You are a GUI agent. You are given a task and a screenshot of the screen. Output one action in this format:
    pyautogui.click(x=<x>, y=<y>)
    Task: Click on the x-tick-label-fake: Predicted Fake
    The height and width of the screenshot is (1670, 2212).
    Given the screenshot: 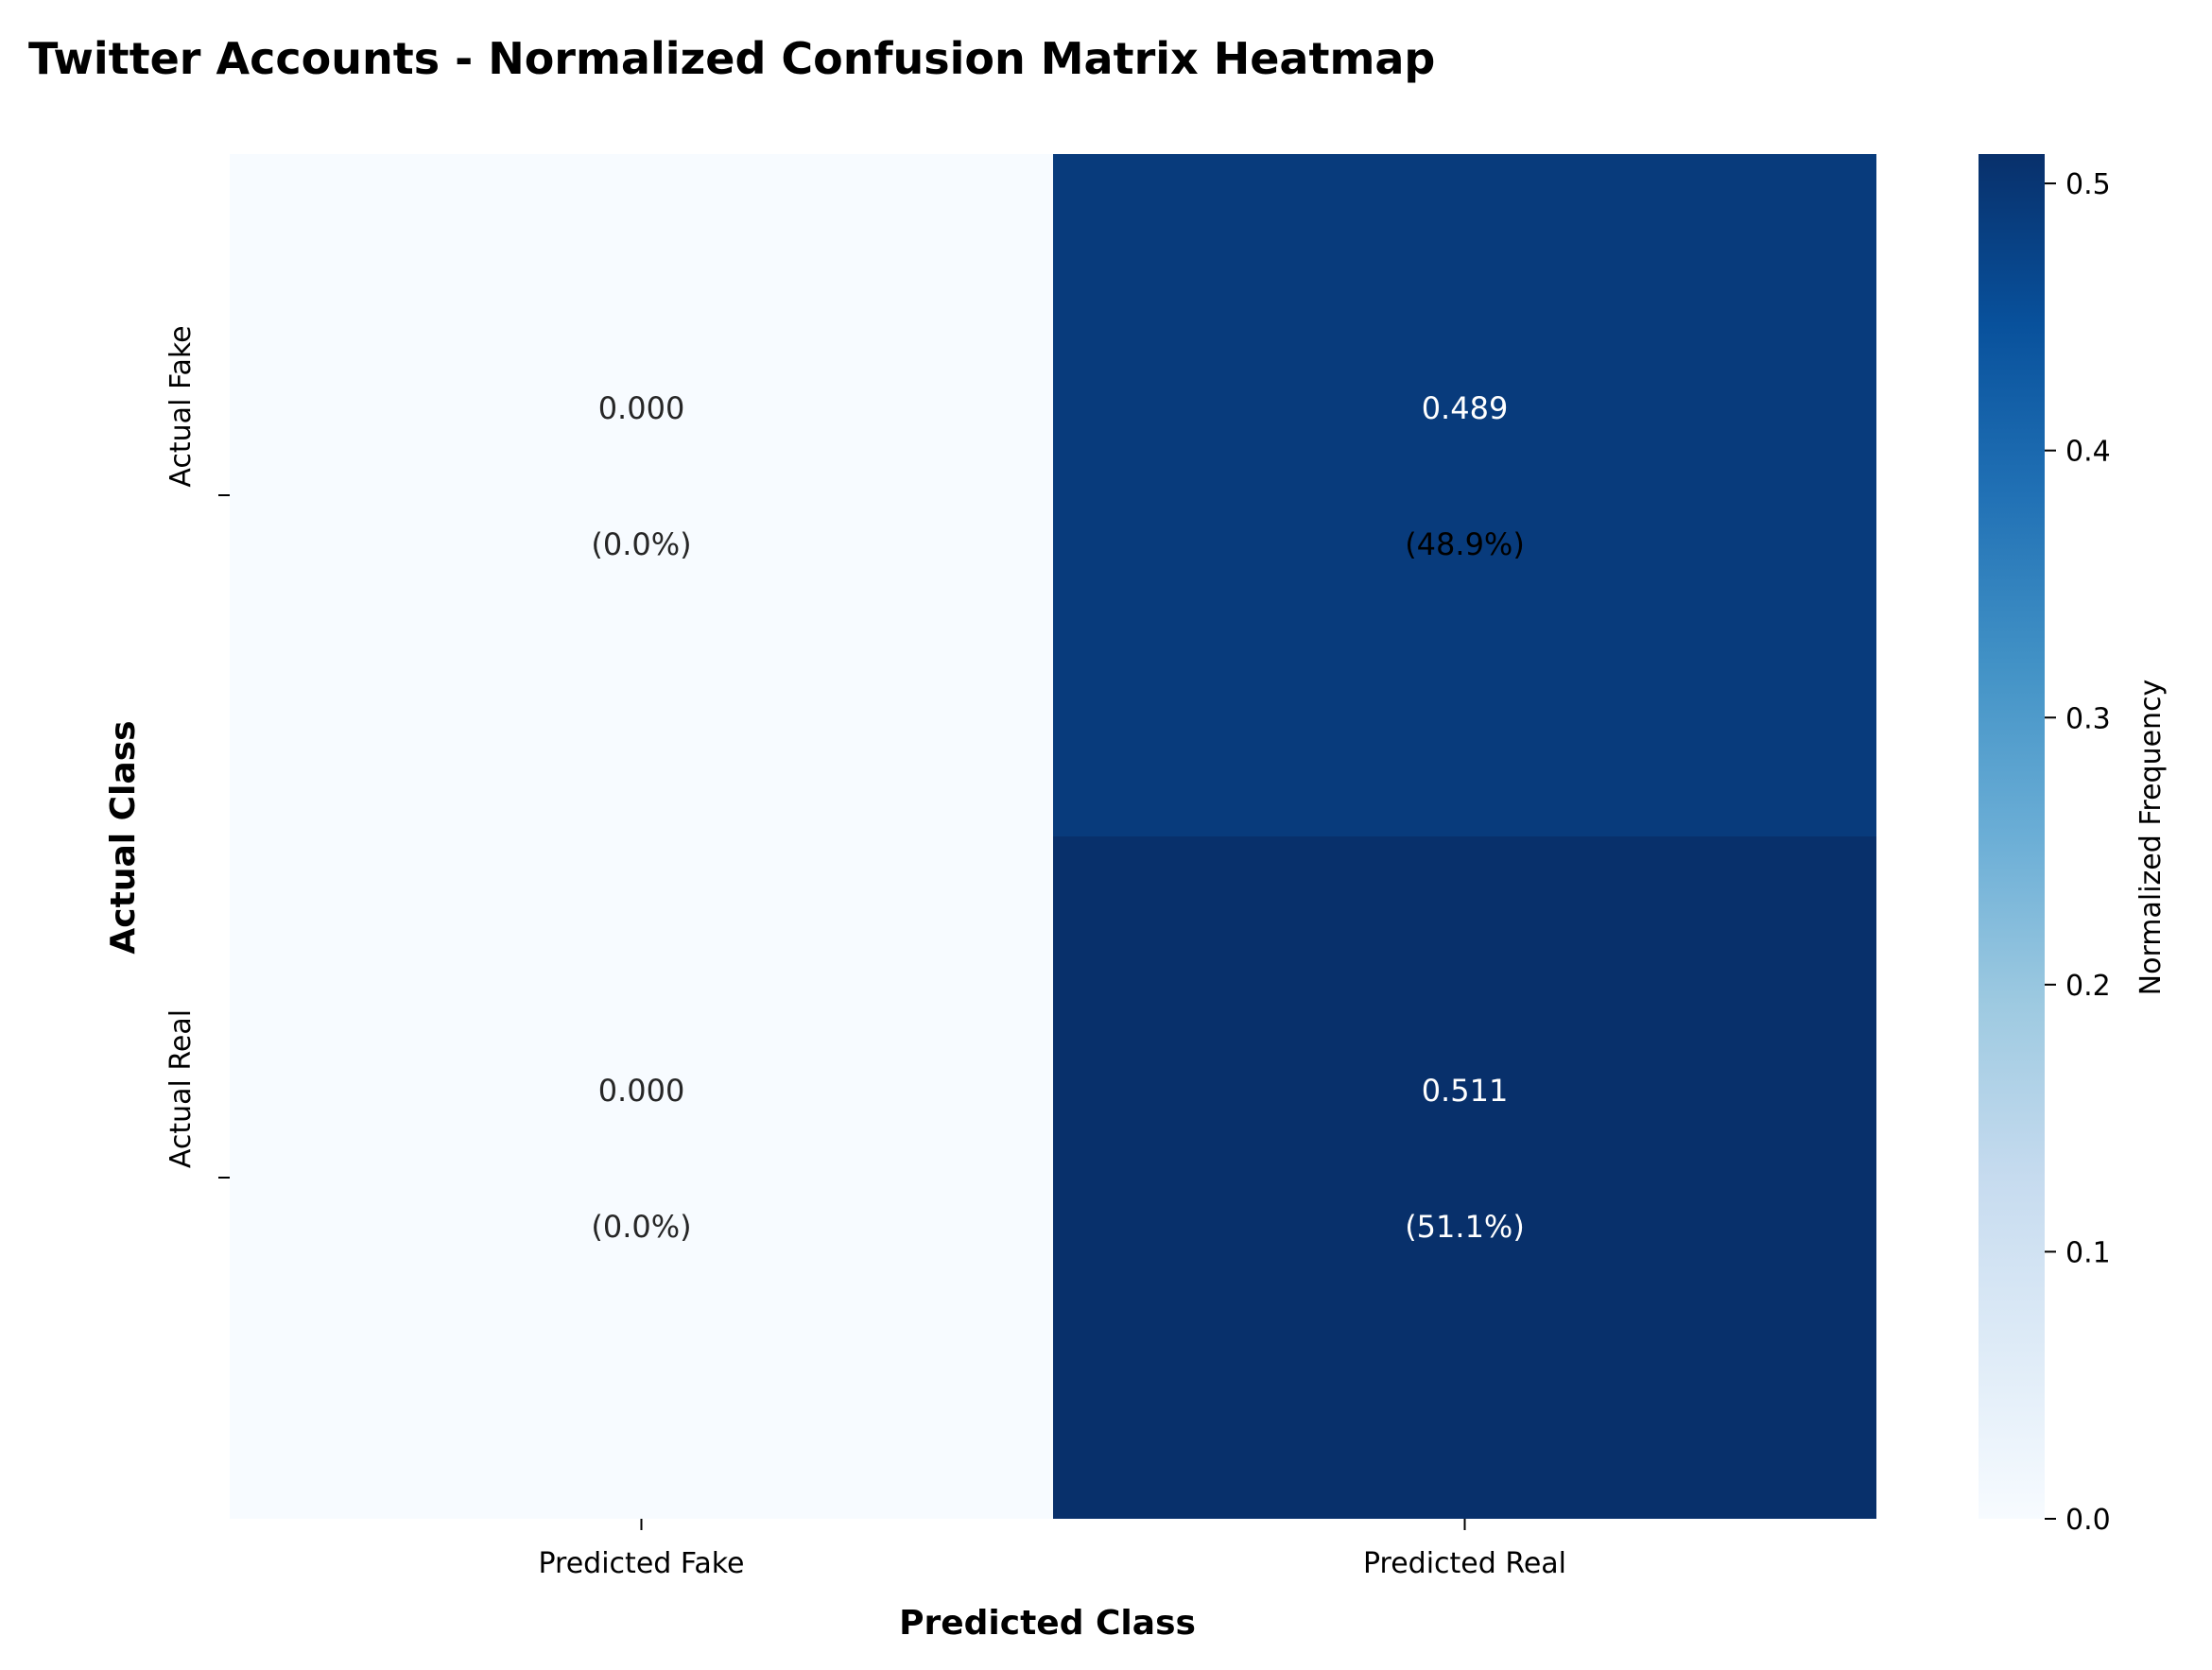 What is the action you would take?
    pyautogui.click(x=641, y=1563)
    